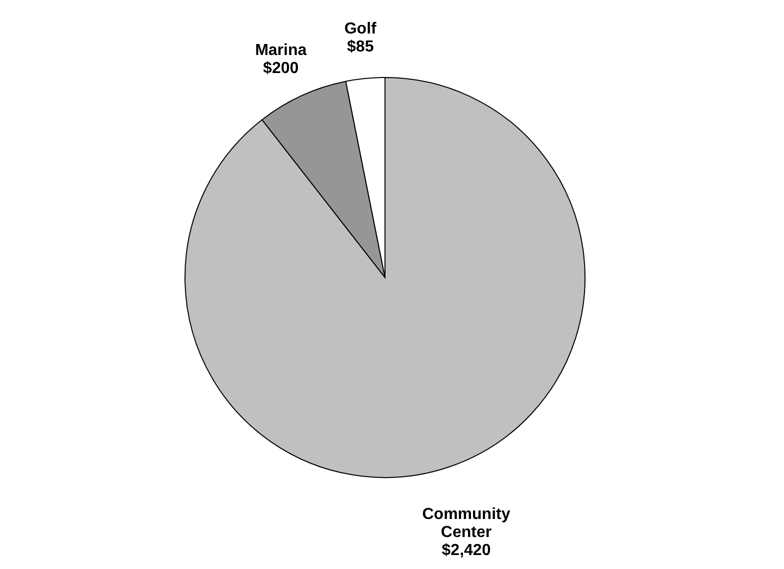 The width and height of the screenshot is (784, 569). What do you see at coordinates (281, 69) in the screenshot?
I see `data-label: $200` at bounding box center [281, 69].